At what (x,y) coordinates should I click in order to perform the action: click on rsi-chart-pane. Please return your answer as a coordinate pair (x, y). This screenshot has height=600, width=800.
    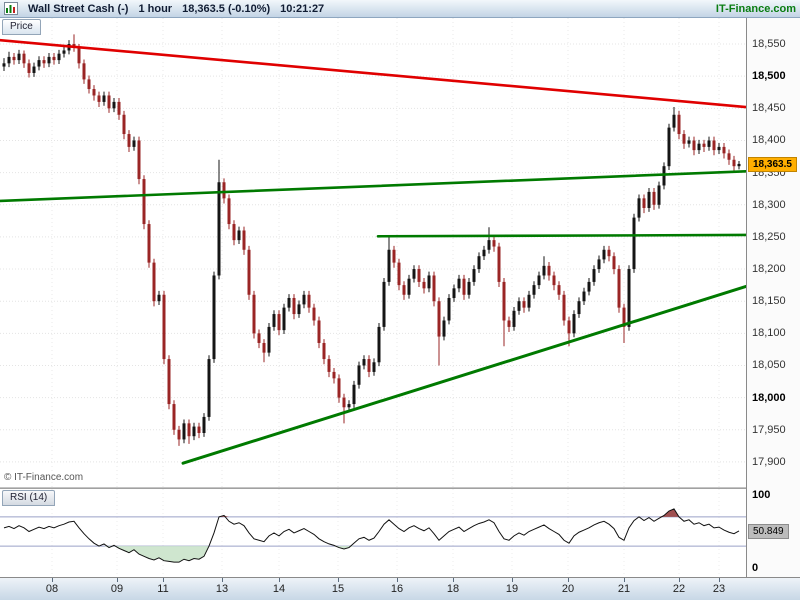
    Looking at the image, I should click on (373, 533).